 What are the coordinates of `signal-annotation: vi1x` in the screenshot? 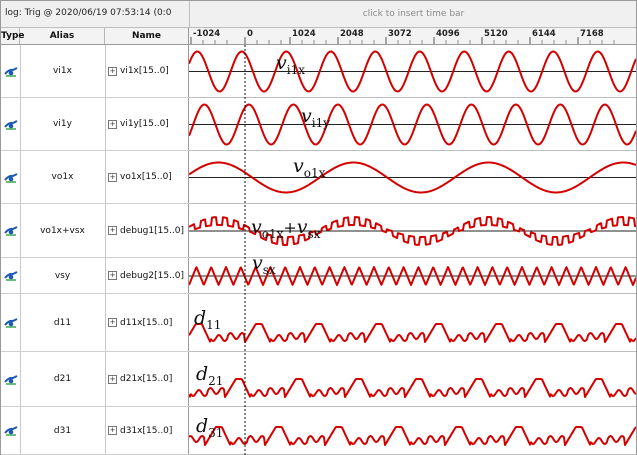 It's located at (290, 64).